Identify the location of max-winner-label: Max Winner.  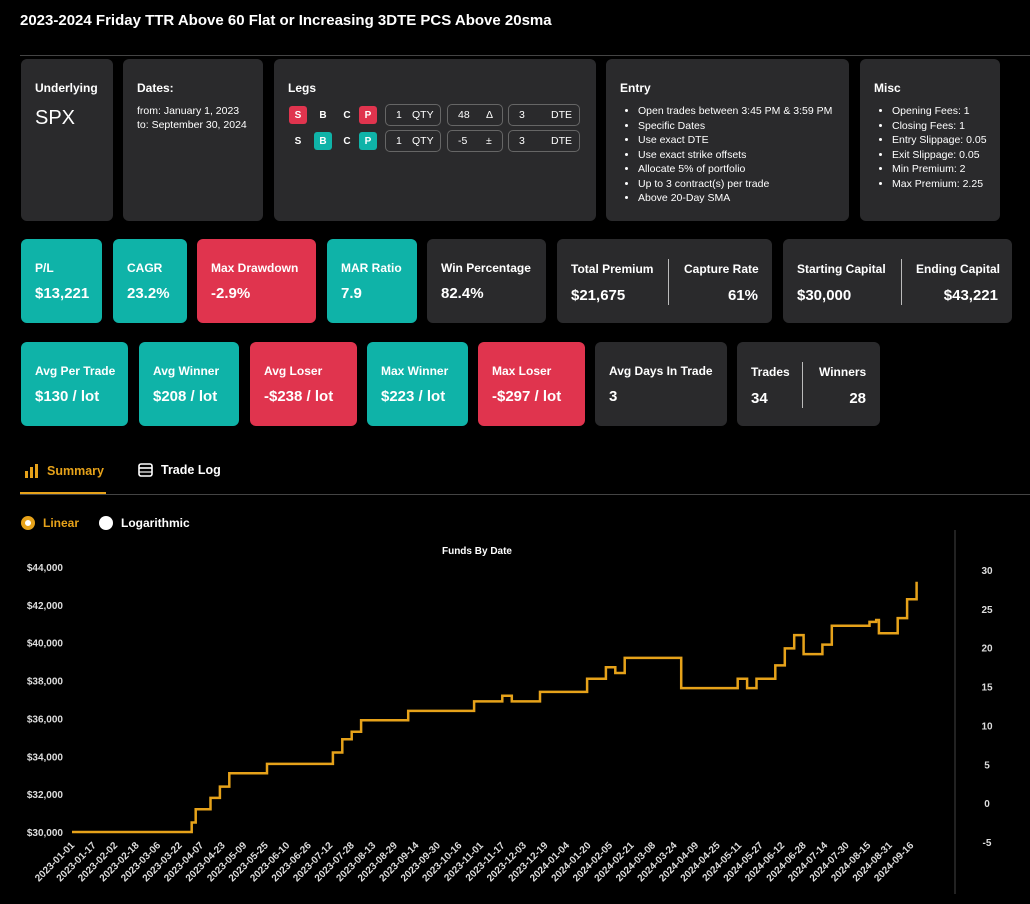
(415, 371).